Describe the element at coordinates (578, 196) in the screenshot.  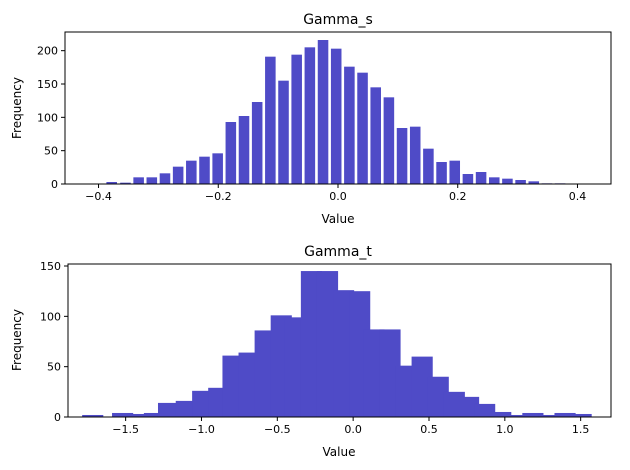
I see `x-tick-label: 0.4` at that location.